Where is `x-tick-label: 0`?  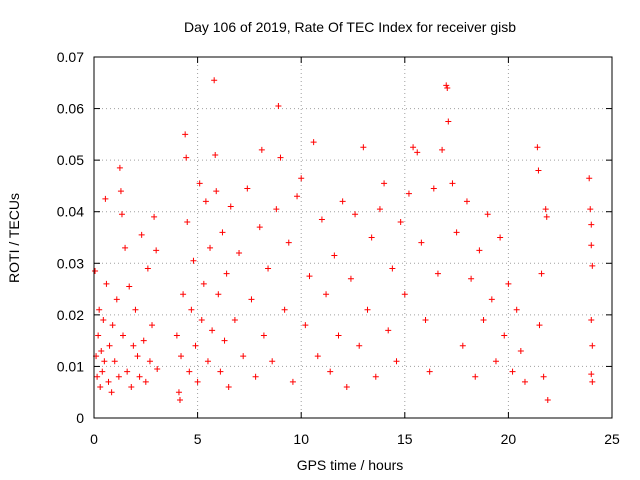
x-tick-label: 0 is located at coordinates (94, 439).